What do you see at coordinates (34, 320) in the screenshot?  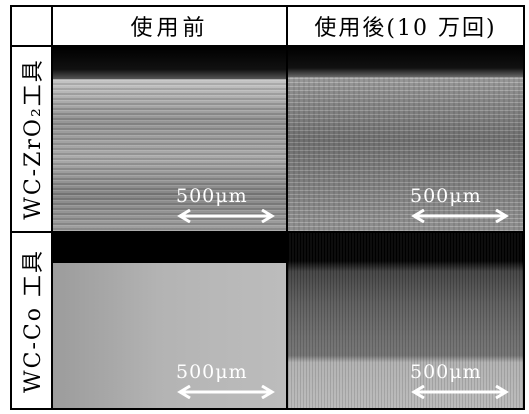 I see `row-label-wc-co: WC-Co 工具` at bounding box center [34, 320].